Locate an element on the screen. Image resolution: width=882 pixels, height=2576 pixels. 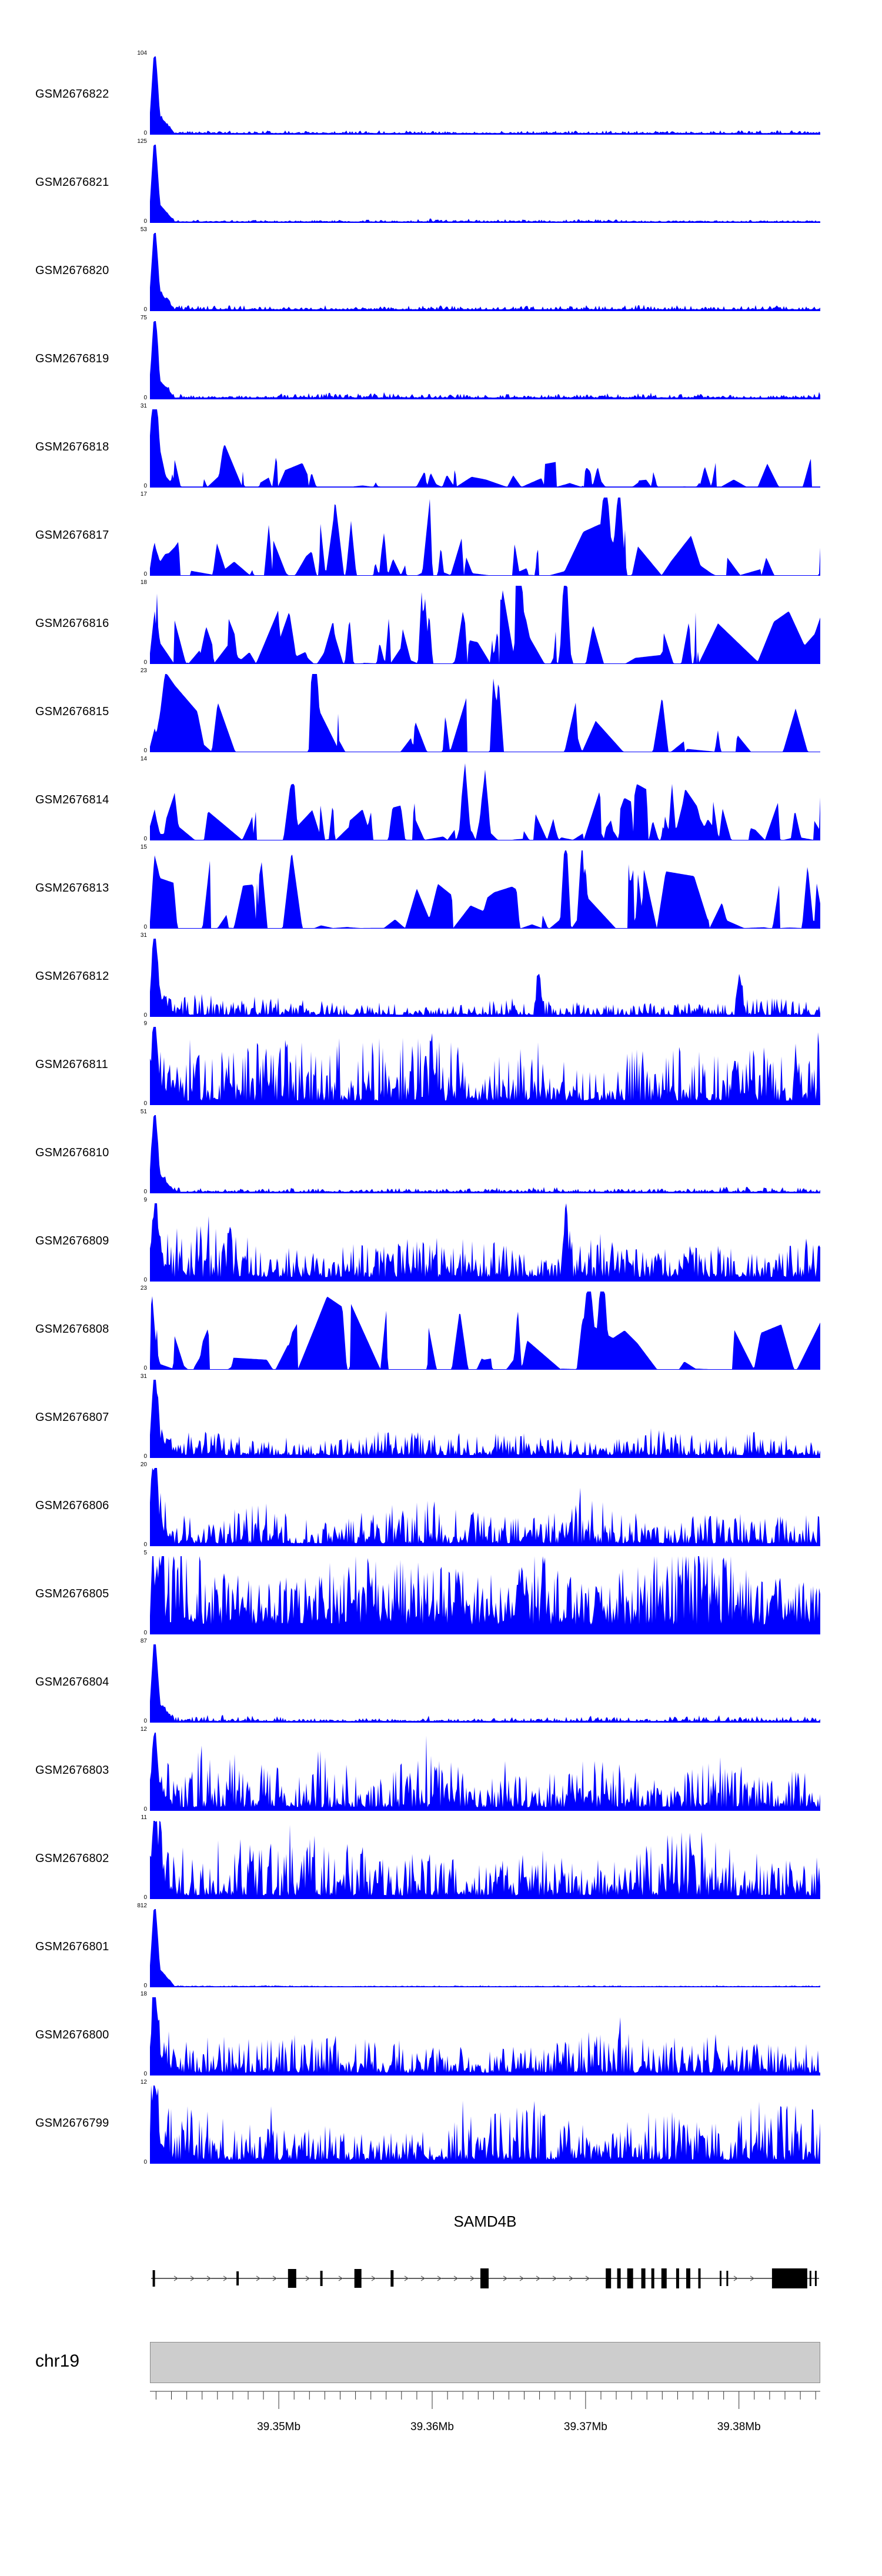
track-ymax-label: 15 is located at coordinates (143, 847).